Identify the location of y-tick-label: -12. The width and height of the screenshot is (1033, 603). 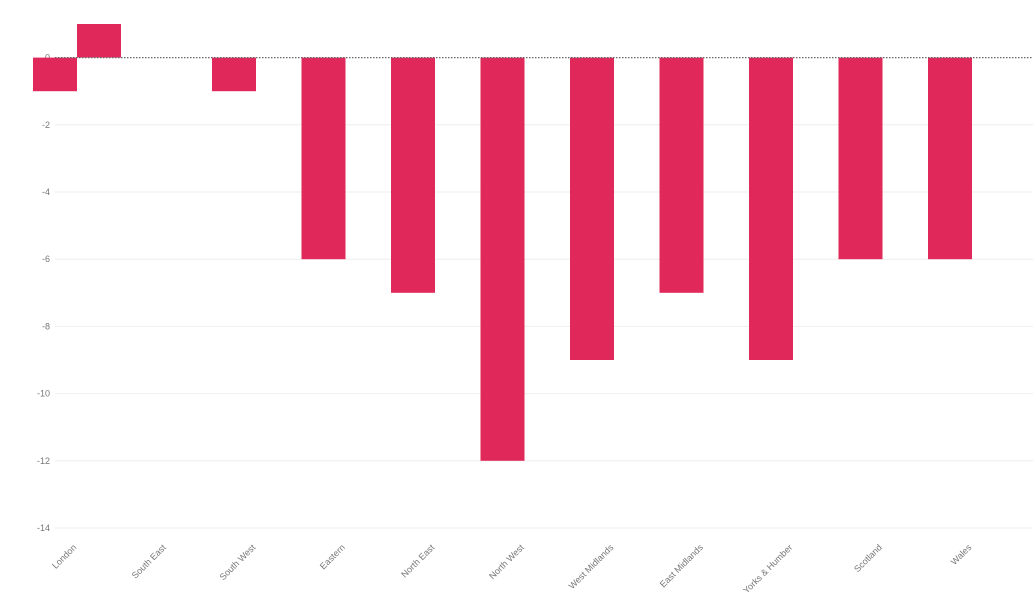
(43, 461).